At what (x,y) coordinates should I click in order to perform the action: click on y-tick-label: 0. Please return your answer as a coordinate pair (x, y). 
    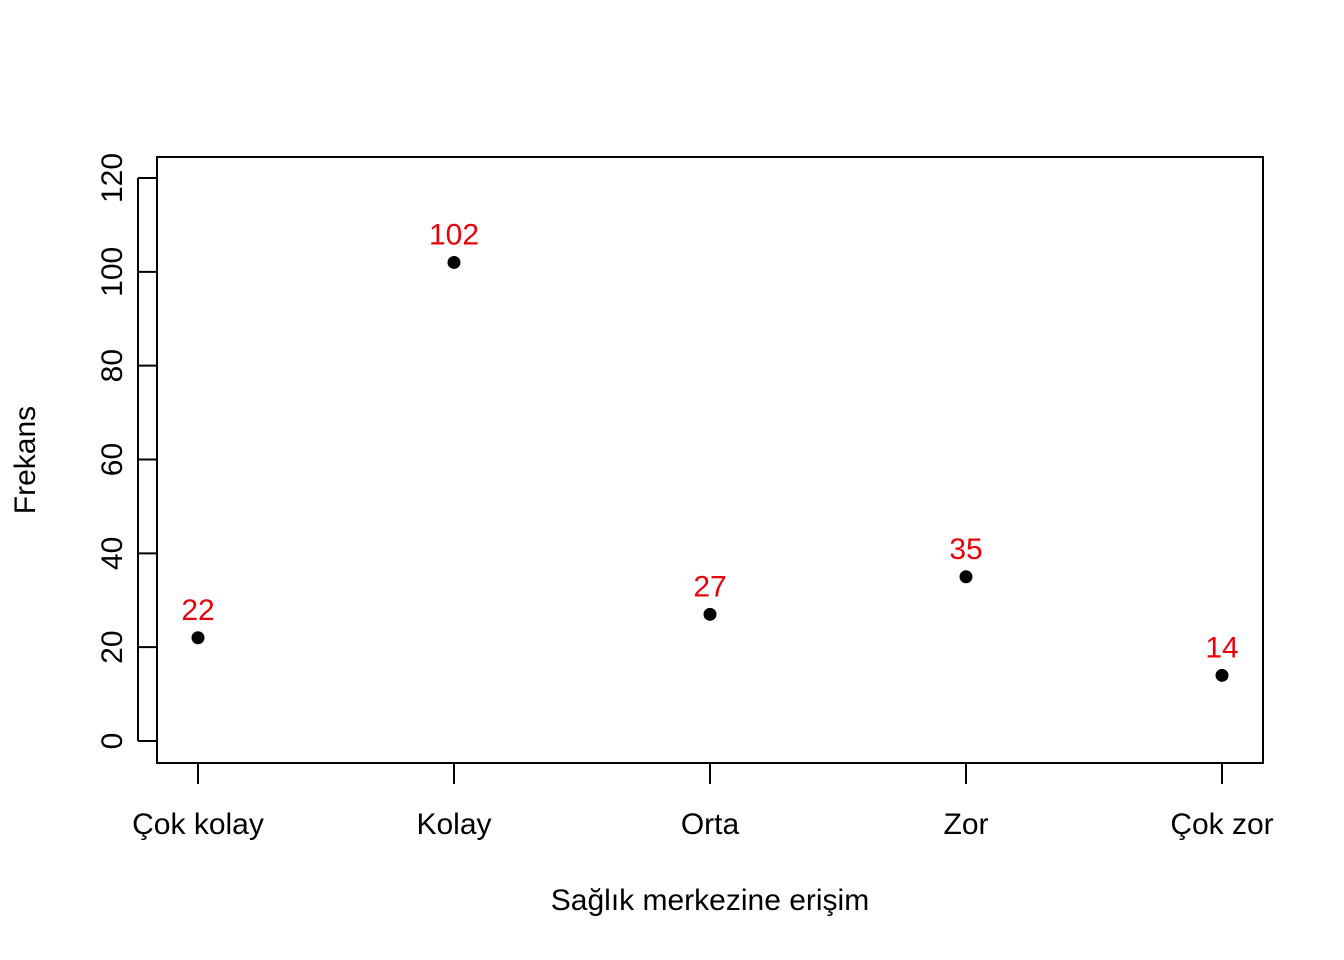
    Looking at the image, I should click on (112, 741).